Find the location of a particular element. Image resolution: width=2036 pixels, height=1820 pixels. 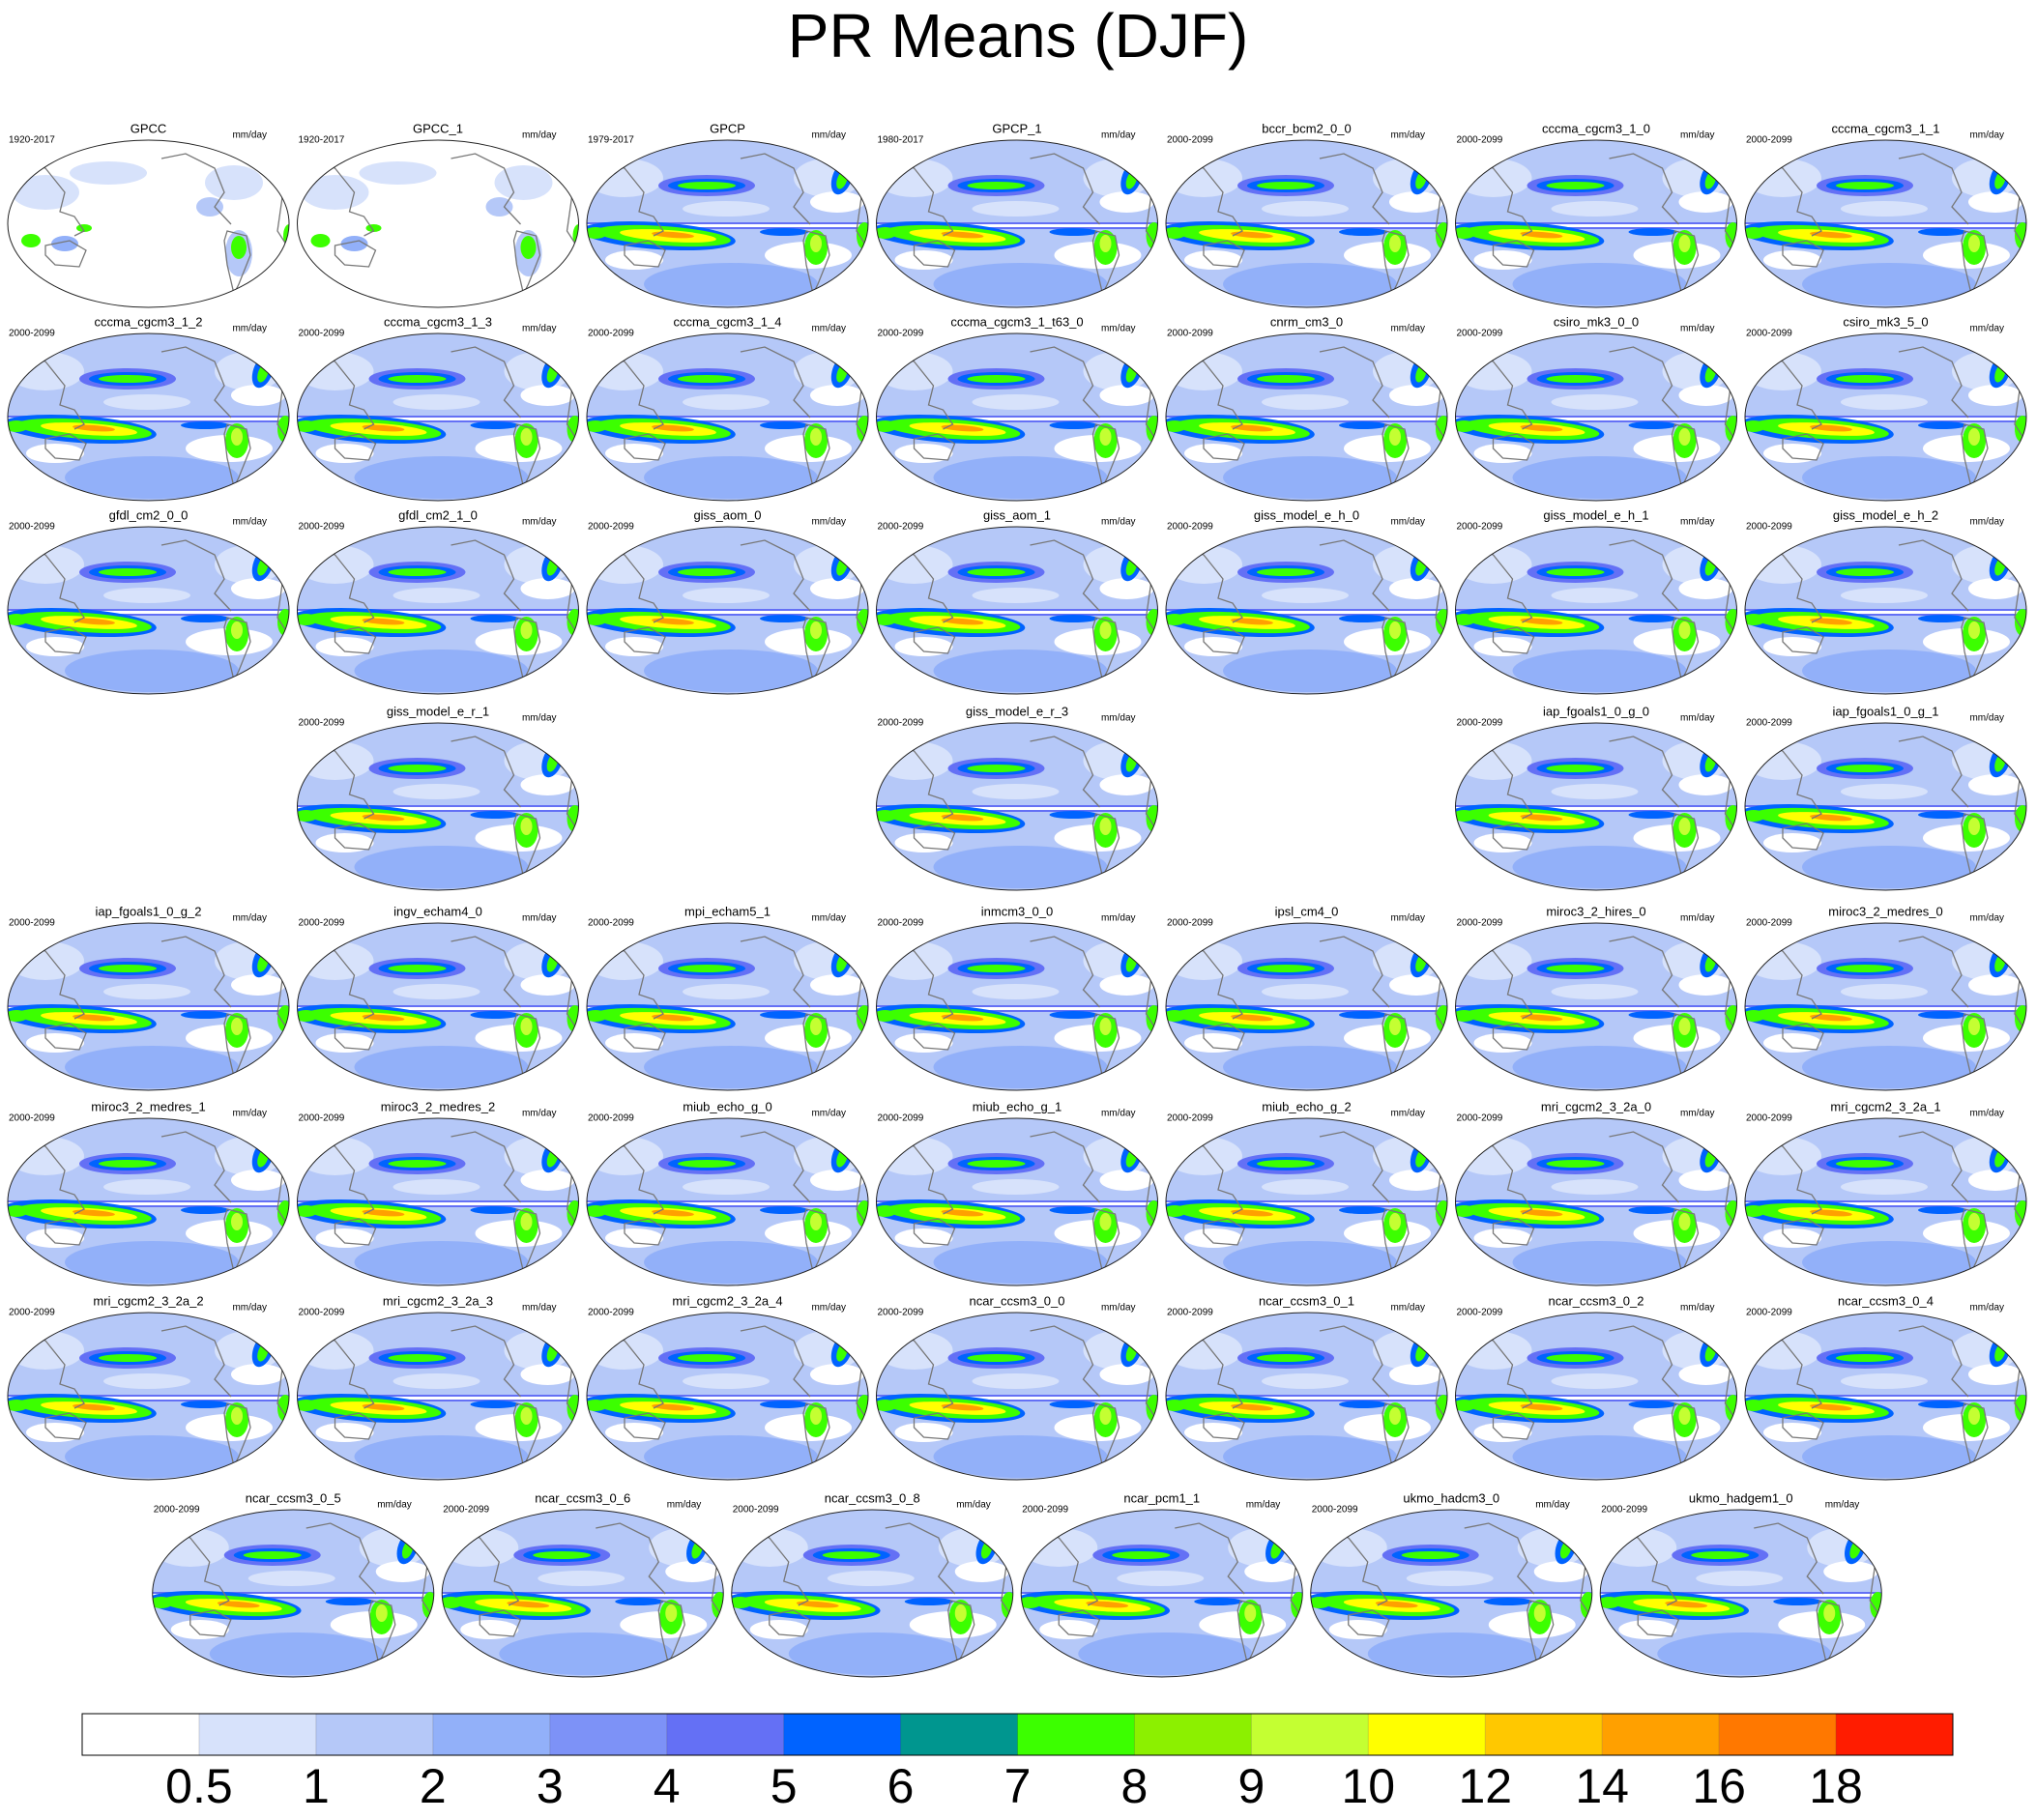

panel: 2000-2099 giss_model_e_h_2 mm/day is located at coordinates (1884, 601).